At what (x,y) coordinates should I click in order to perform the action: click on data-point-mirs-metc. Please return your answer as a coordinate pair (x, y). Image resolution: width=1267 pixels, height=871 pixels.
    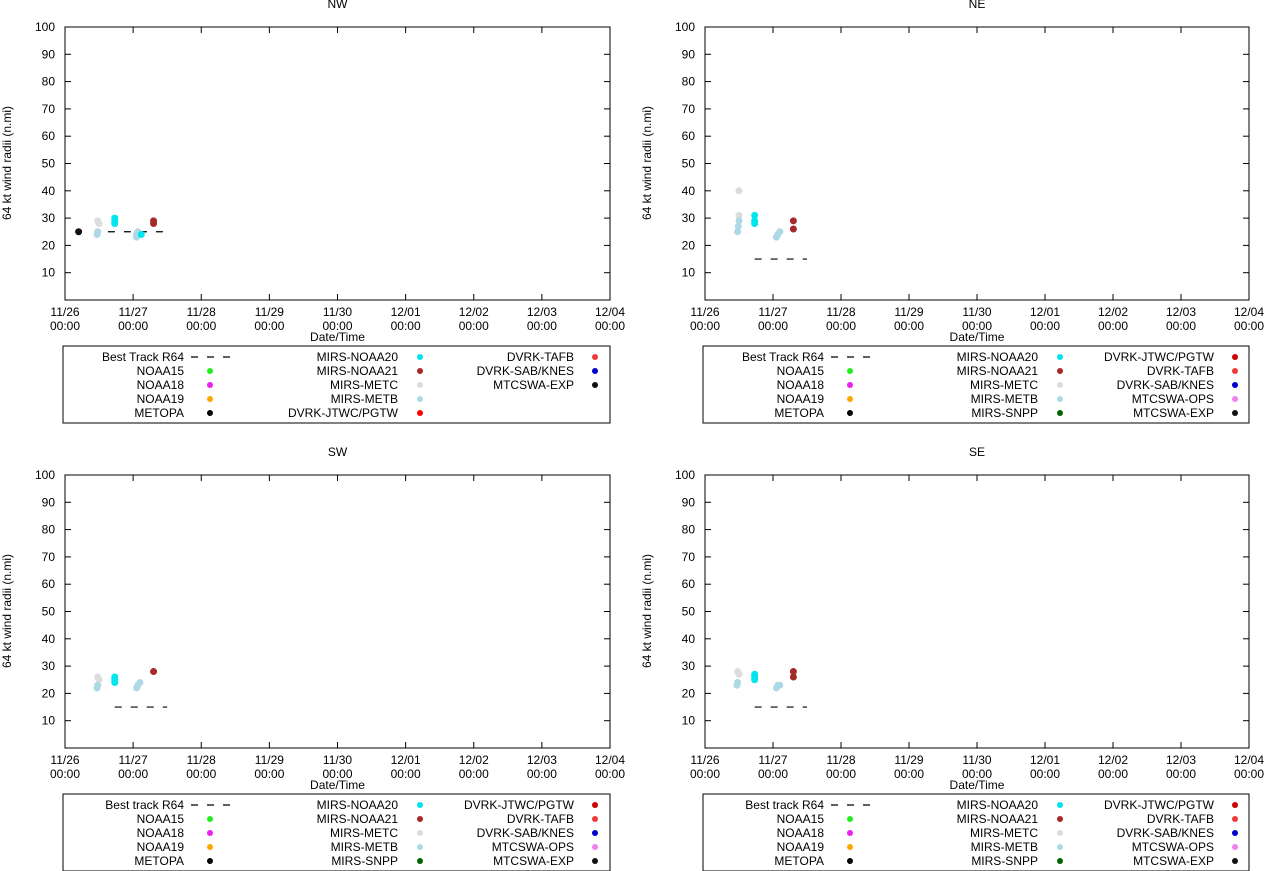
    Looking at the image, I should click on (739, 674).